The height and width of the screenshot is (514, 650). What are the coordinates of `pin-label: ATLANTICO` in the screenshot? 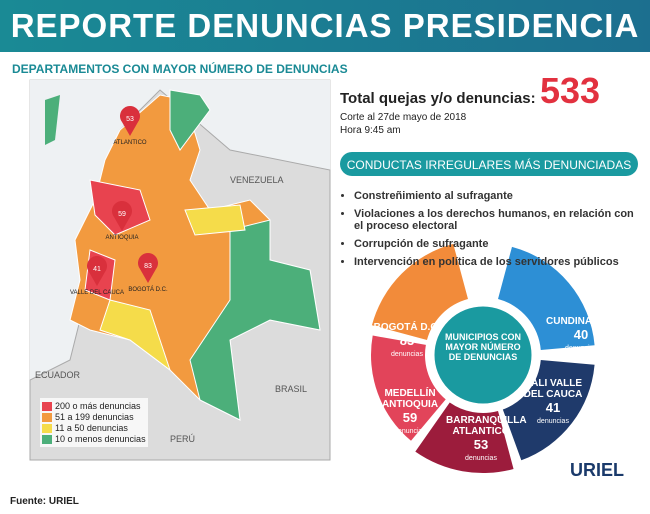 It's located at (130, 143).